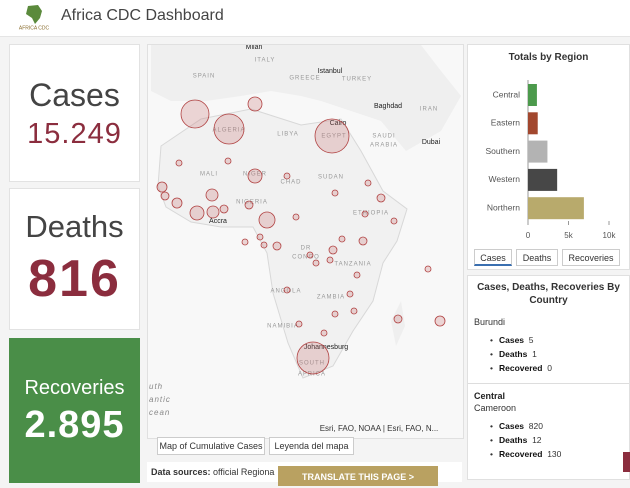  What do you see at coordinates (74, 134) in the screenshot?
I see `card-value: 15.249` at bounding box center [74, 134].